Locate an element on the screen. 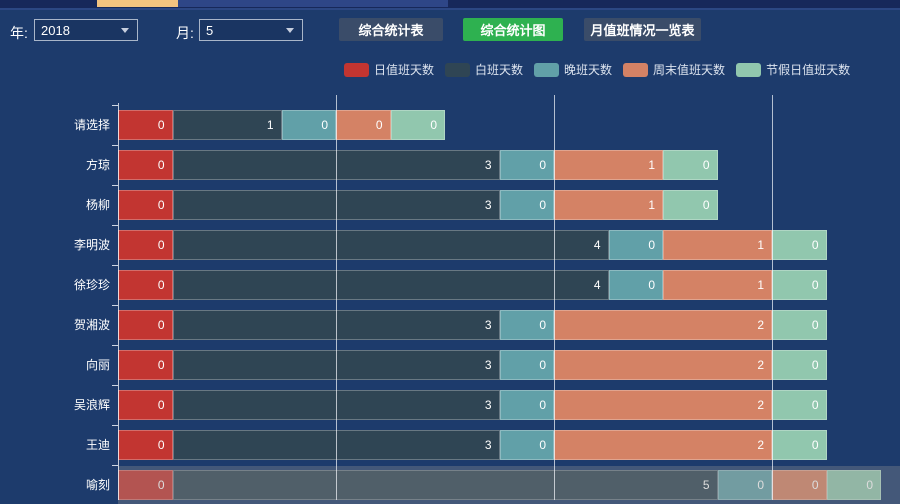 The height and width of the screenshot is (504, 900). legend-item: 白班天数 is located at coordinates (484, 69).